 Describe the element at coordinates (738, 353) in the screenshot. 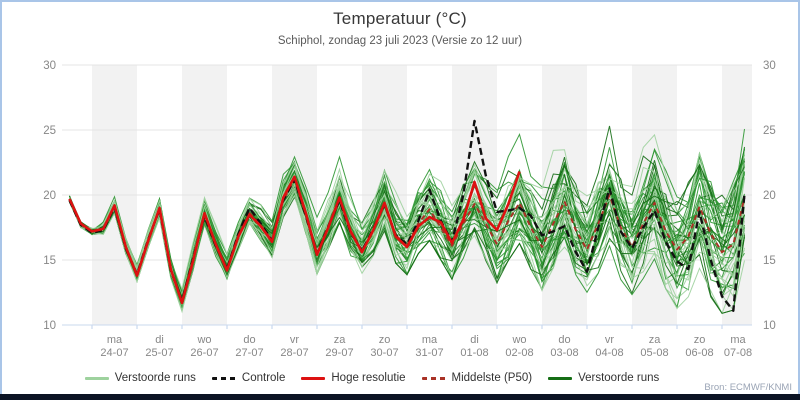

I see `x-axis-date-label: 07-08` at that location.